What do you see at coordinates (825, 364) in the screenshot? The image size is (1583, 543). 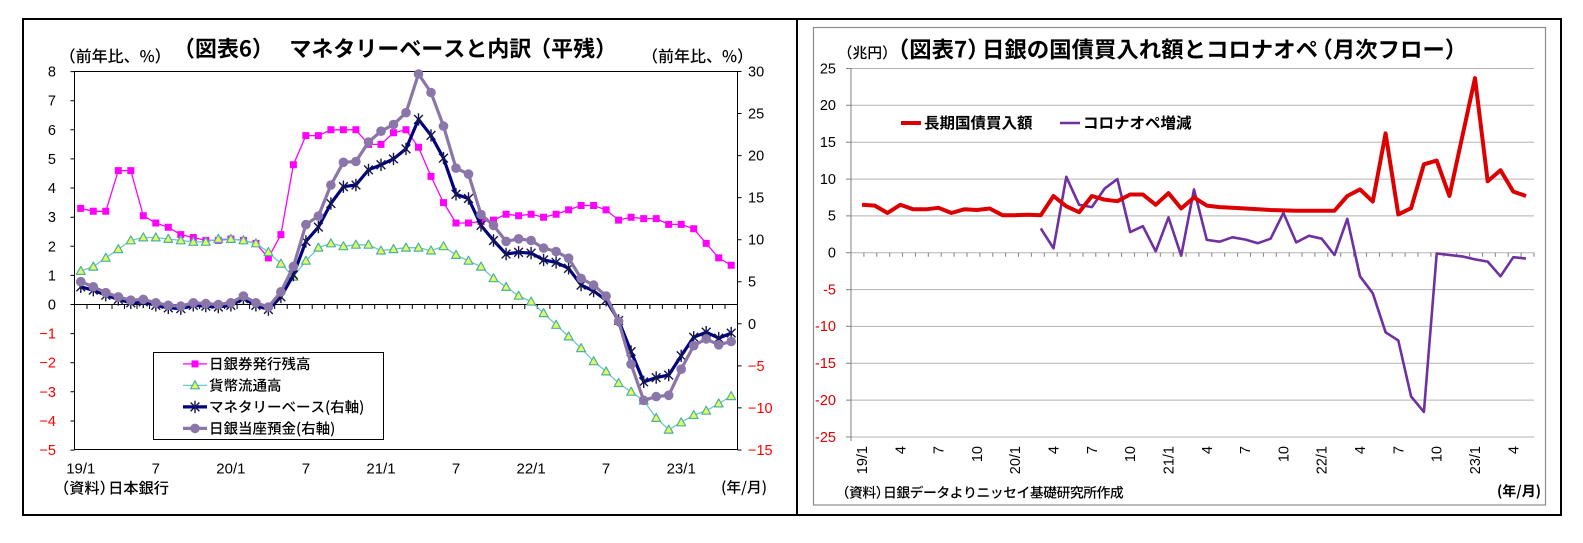 I see `svg-text: -15` at bounding box center [825, 364].